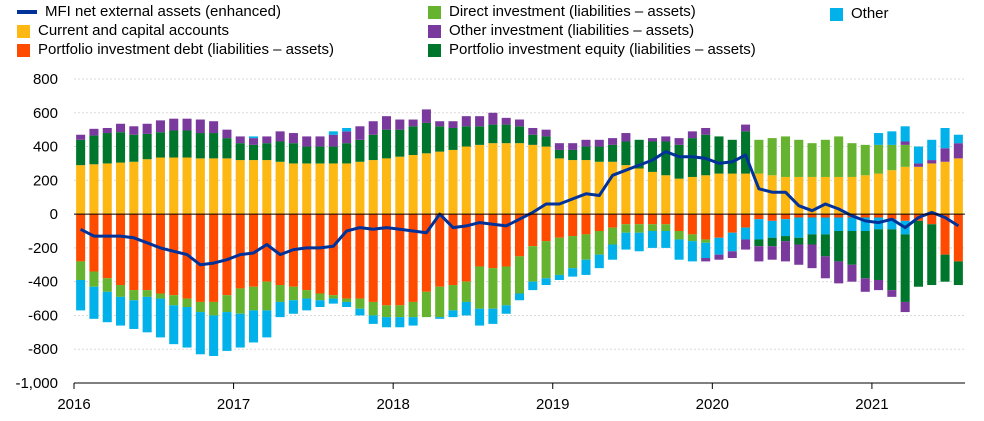 The height and width of the screenshot is (421, 984). I want to click on legend-item-mfi-net-external-assets: MFI net external assets (enhanced), so click(149, 12).